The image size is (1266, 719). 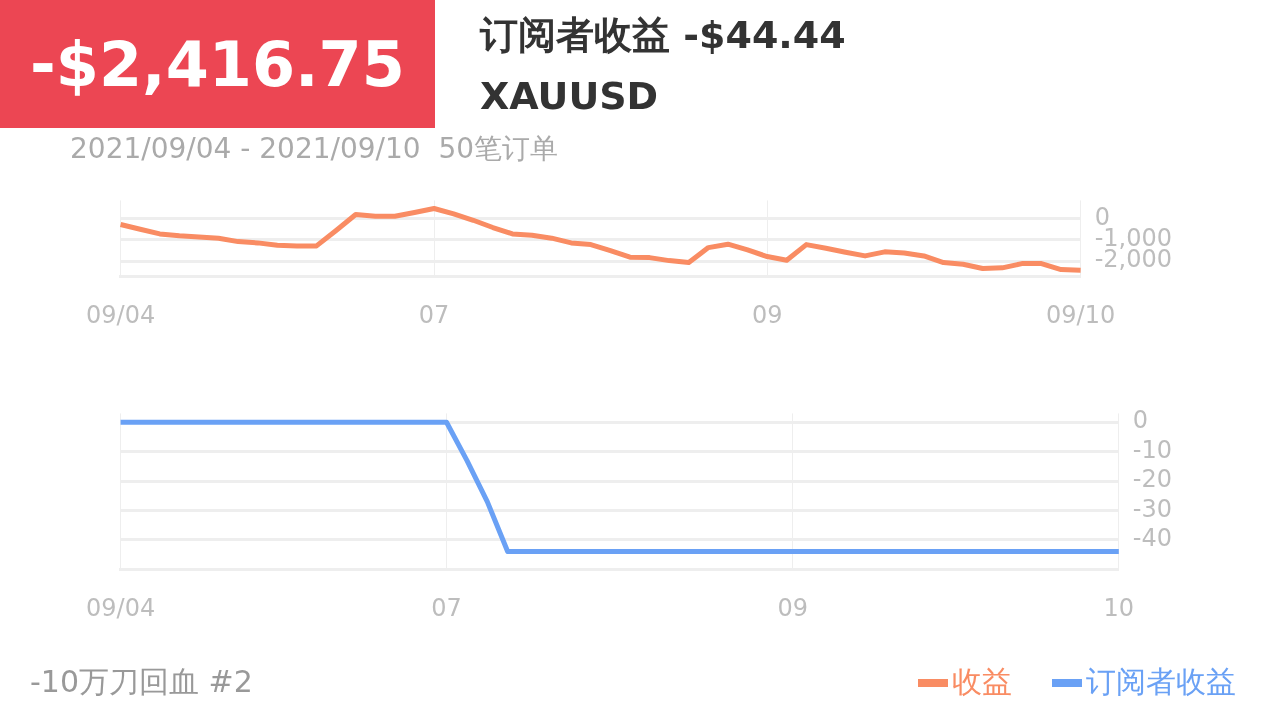 What do you see at coordinates (1152, 449) in the screenshot?
I see `y-tick-label: -10` at bounding box center [1152, 449].